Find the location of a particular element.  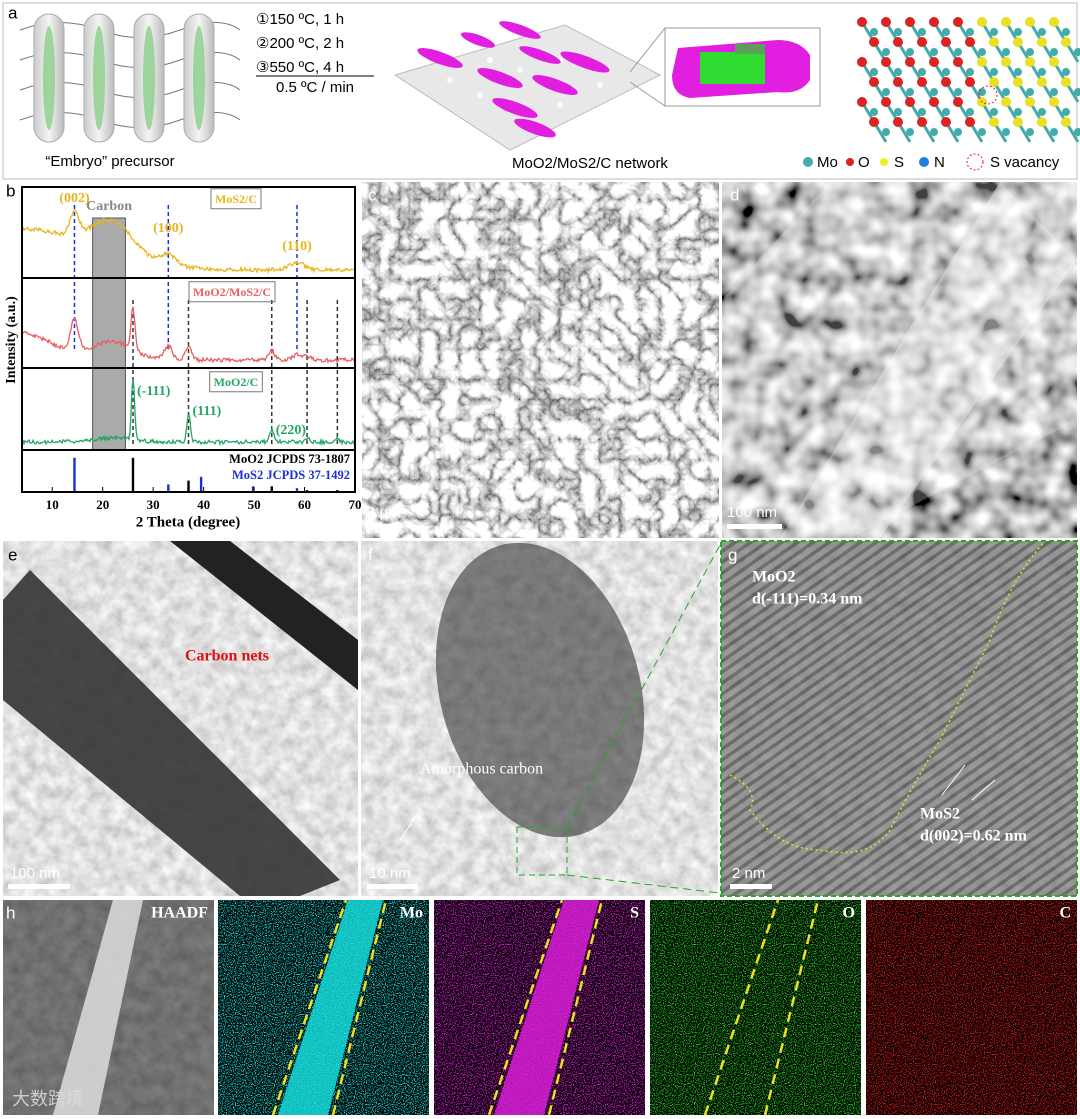

x-tick-label: 50 is located at coordinates (254, 504).